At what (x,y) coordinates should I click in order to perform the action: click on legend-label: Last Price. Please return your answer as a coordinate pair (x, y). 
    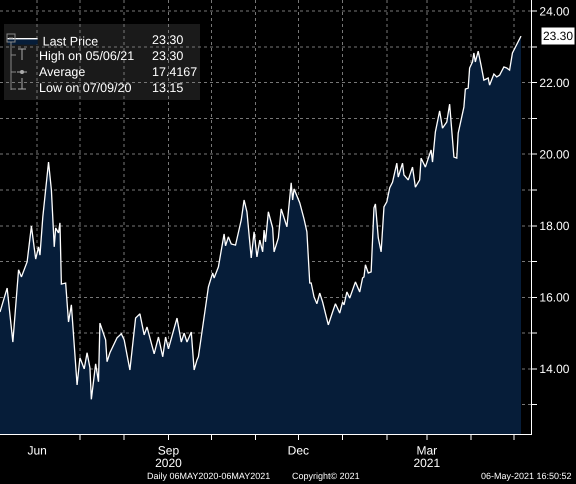
    Looking at the image, I should click on (70, 41).